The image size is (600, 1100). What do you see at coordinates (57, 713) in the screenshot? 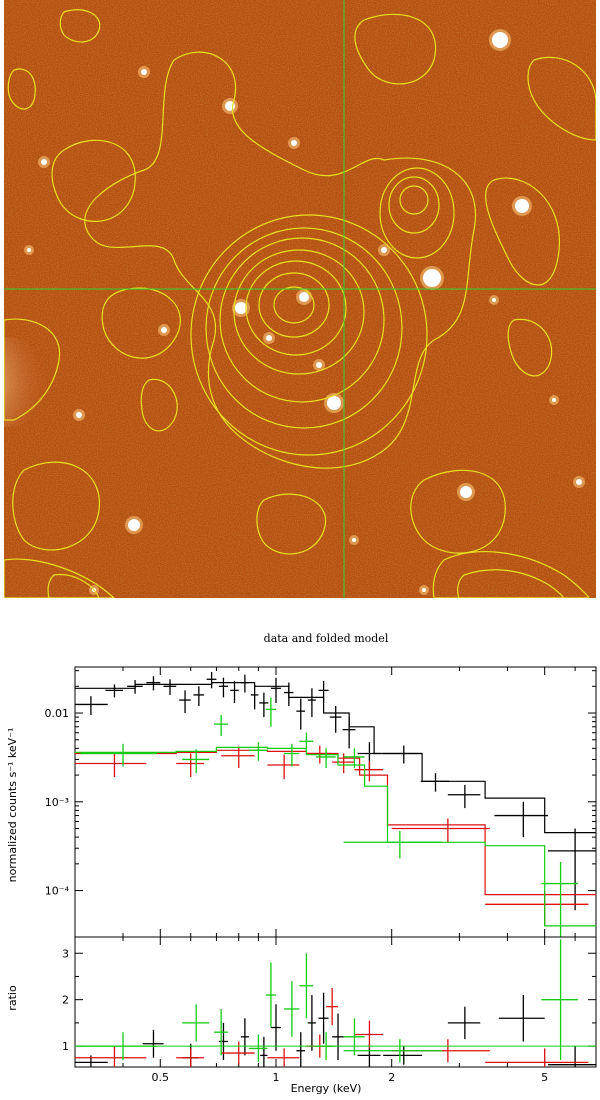
I see `y-tick-label: 0.01` at bounding box center [57, 713].